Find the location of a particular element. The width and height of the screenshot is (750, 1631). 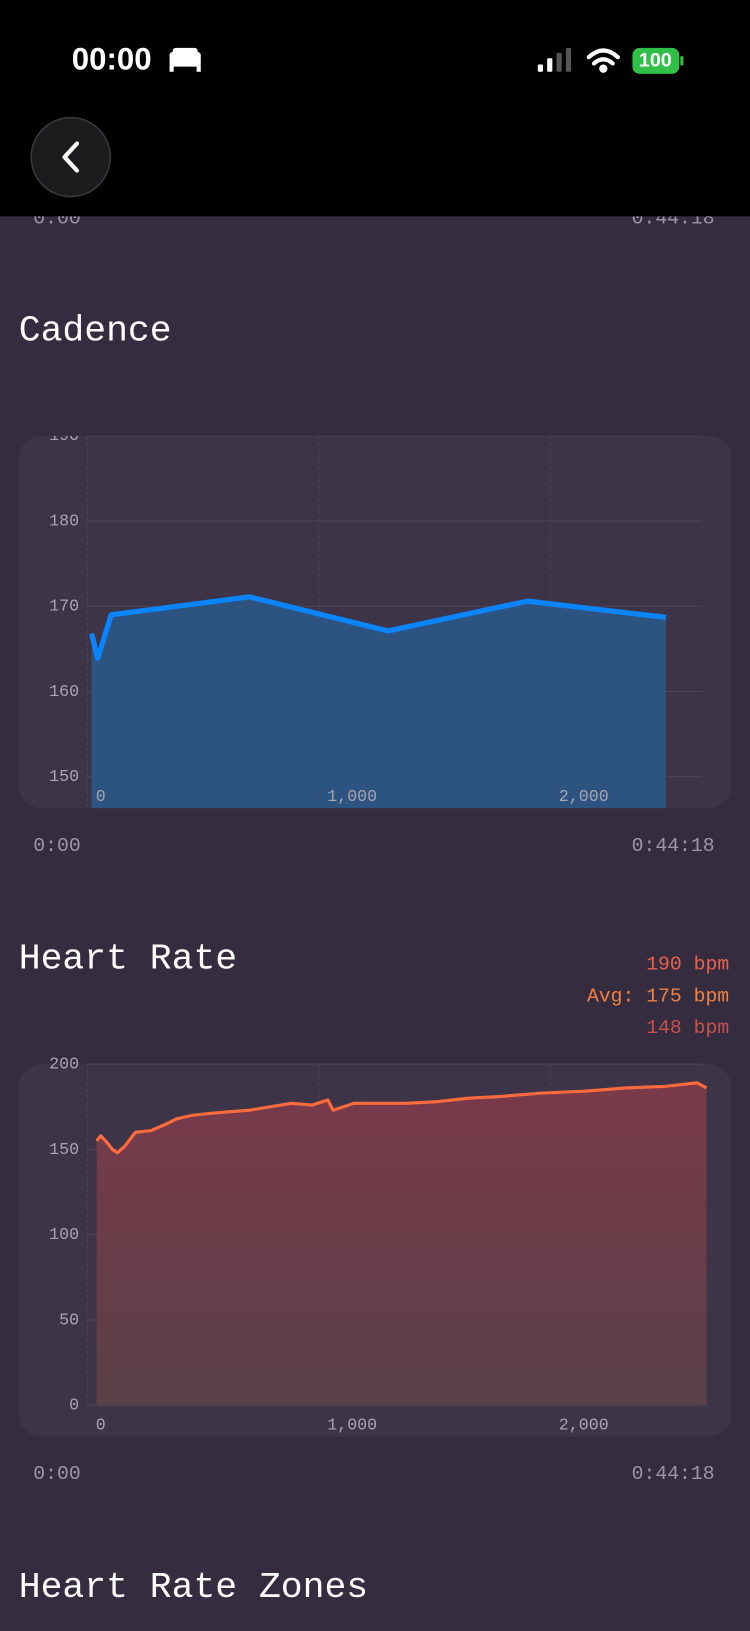

y-tick-label: 0 is located at coordinates (74, 1405).